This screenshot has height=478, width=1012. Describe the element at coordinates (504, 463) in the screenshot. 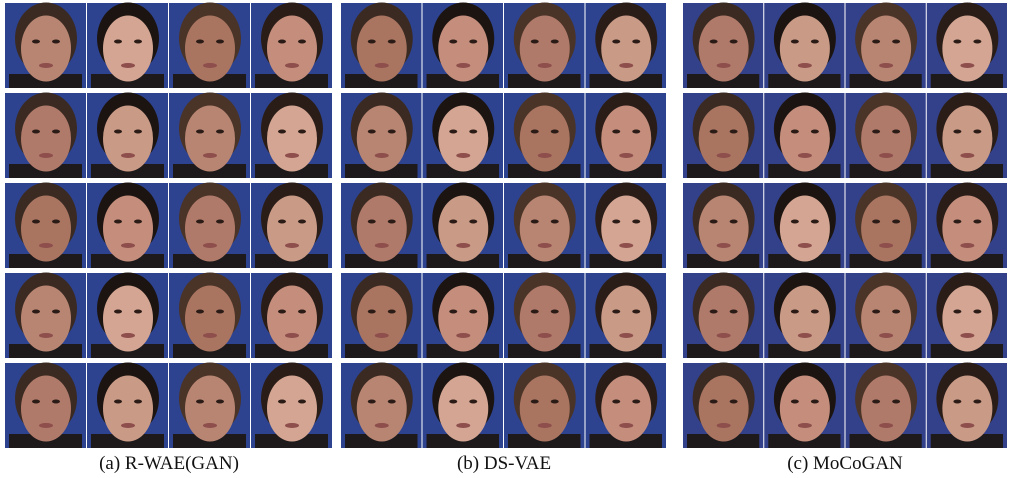

I see `caption: (b) DS-VAE` at that location.